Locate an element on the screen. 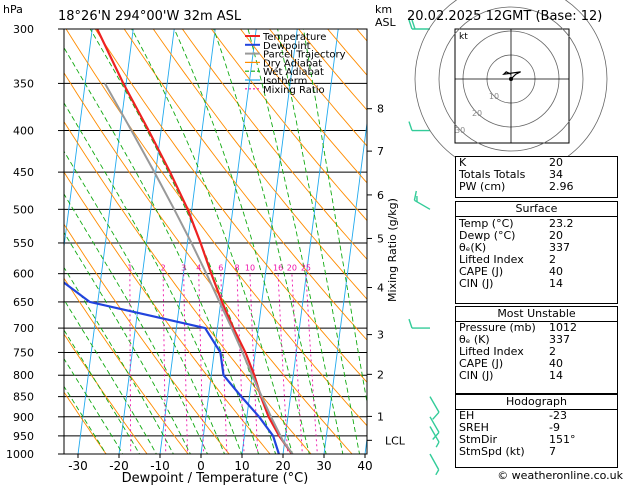  mixing-ratio-tick-label: 6 is located at coordinates (220, 268).